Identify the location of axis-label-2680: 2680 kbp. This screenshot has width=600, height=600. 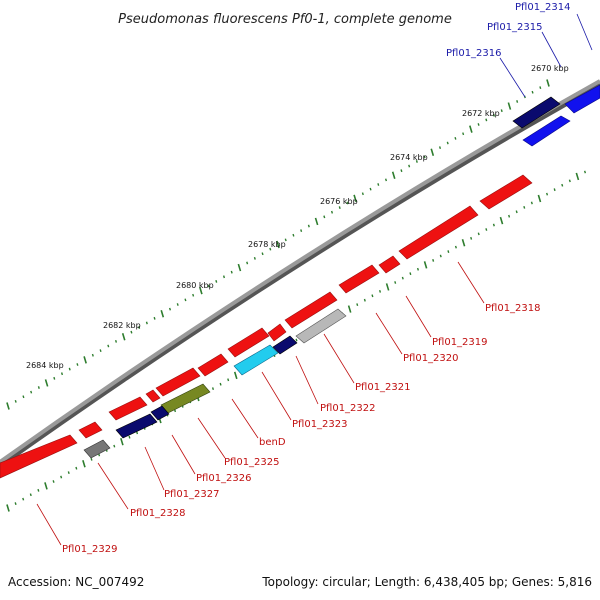
(195, 285).